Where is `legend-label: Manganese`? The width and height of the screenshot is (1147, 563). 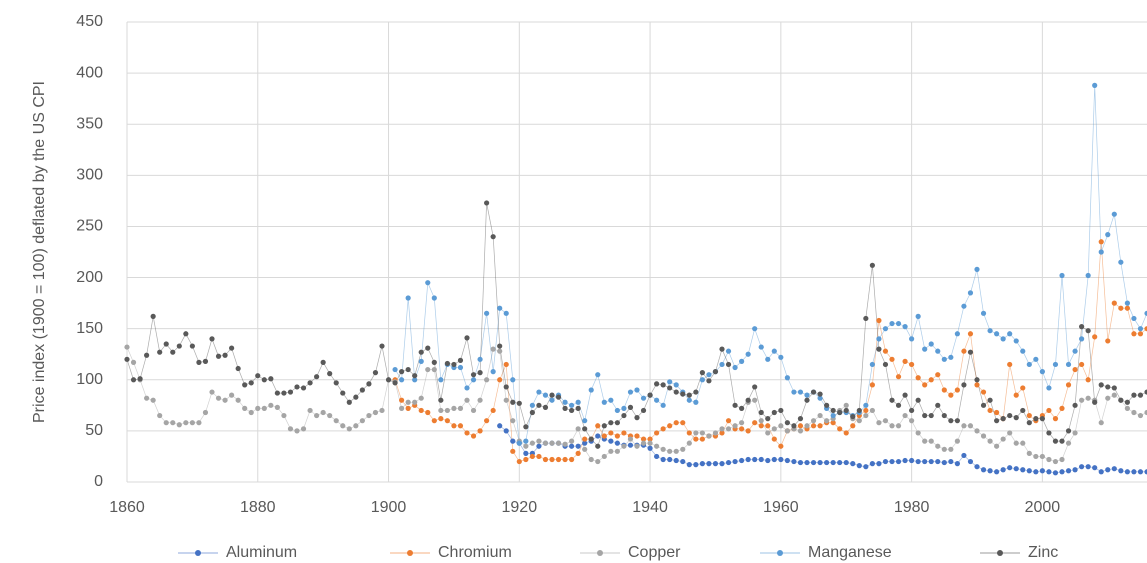 legend-label: Manganese is located at coordinates (850, 552).